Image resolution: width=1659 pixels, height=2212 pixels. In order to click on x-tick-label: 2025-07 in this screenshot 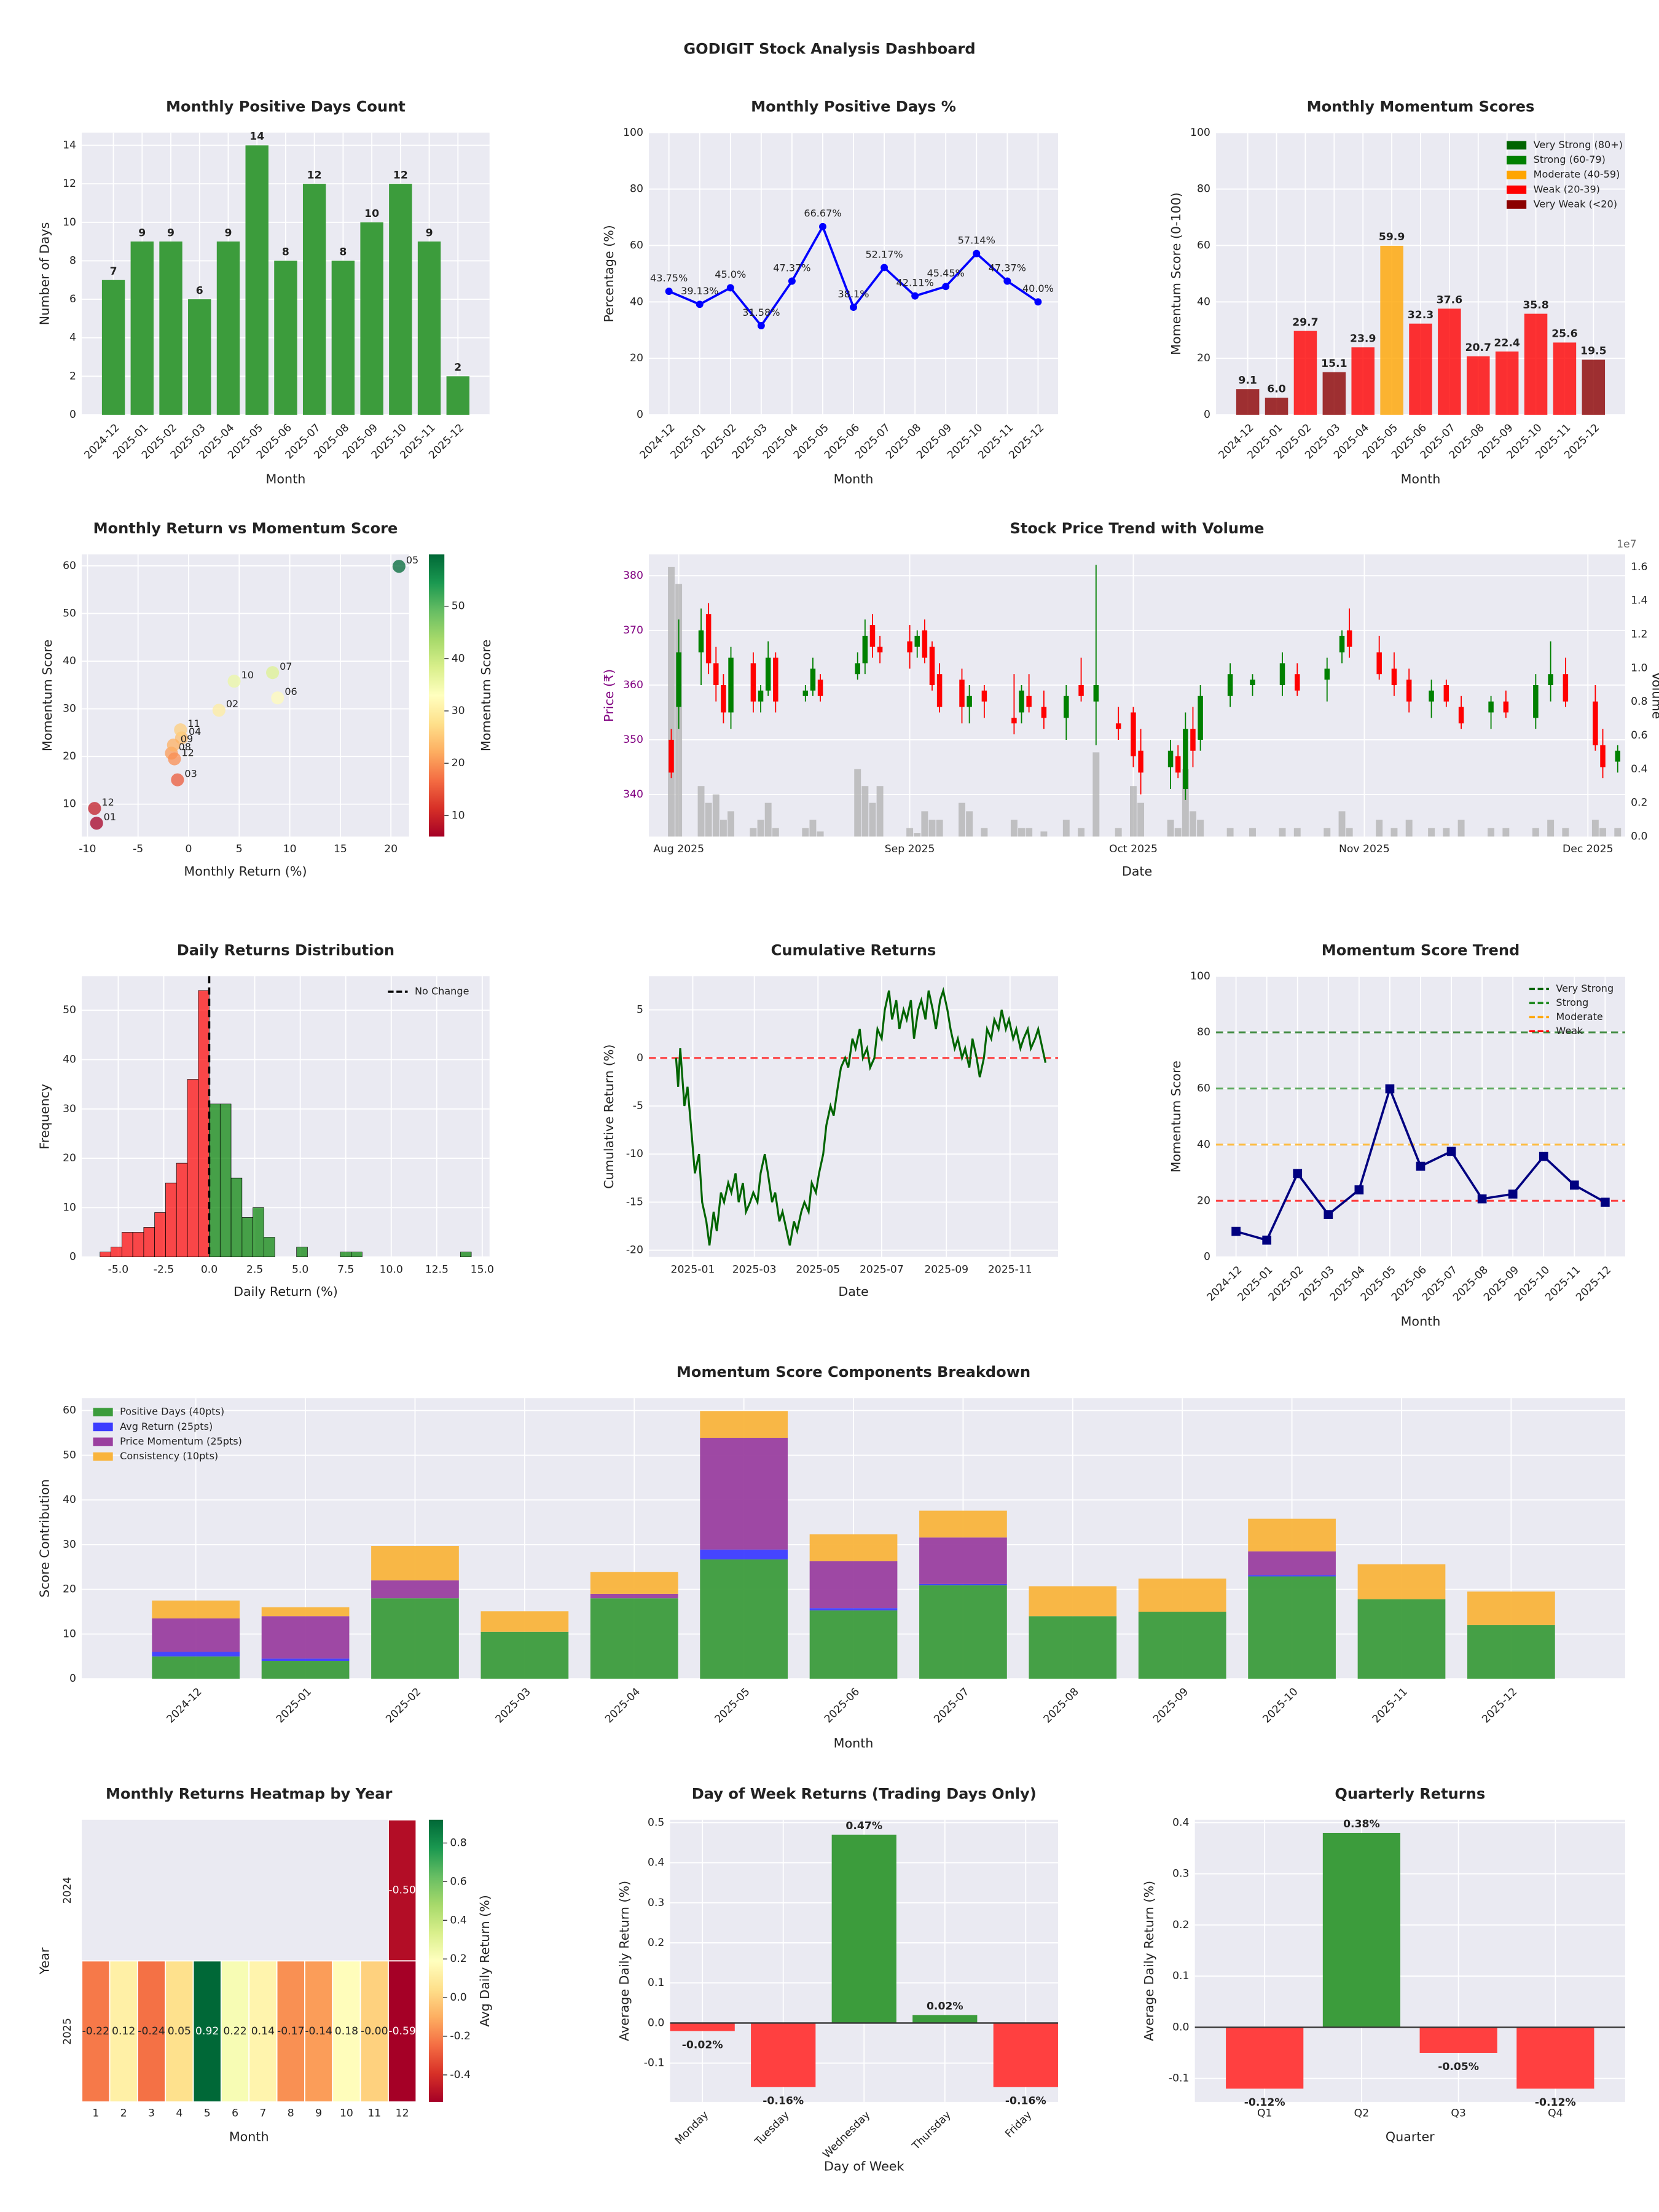, I will do `click(951, 1705)`.